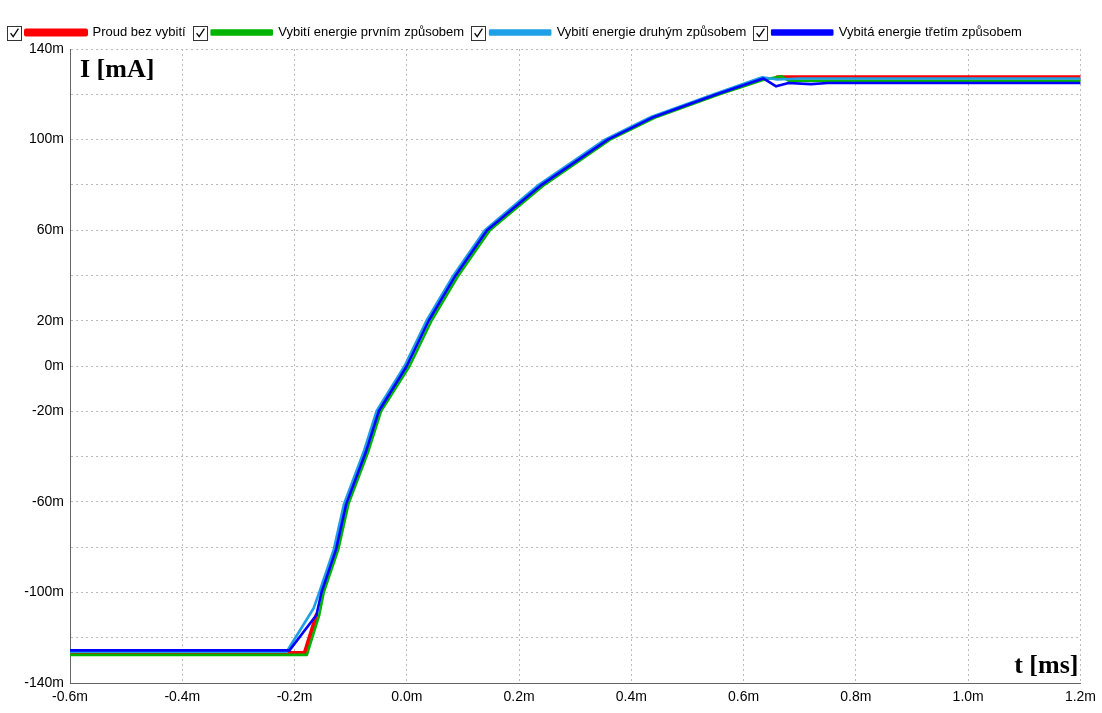 The image size is (1102, 713). I want to click on y-tick-label: 140m, so click(46, 47).